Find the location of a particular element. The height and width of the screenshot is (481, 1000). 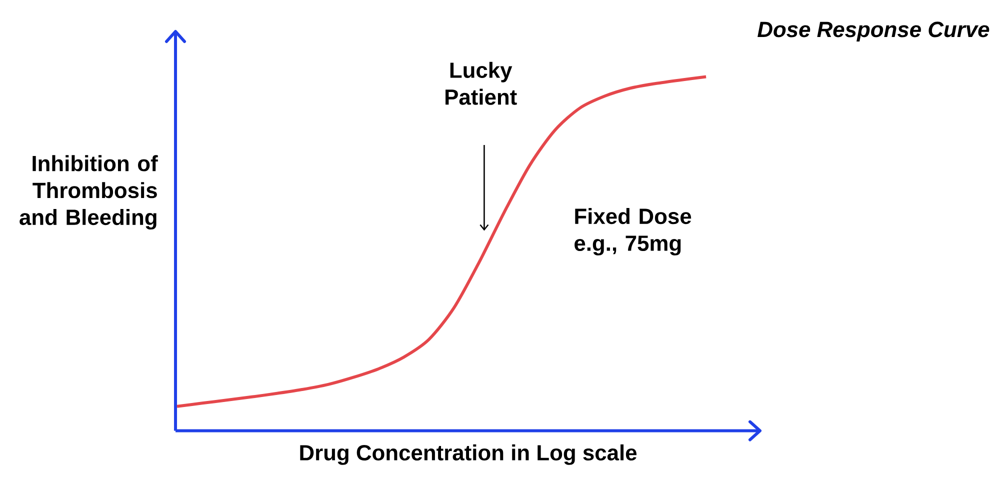

text: Dose Response Curve is located at coordinates (874, 32).